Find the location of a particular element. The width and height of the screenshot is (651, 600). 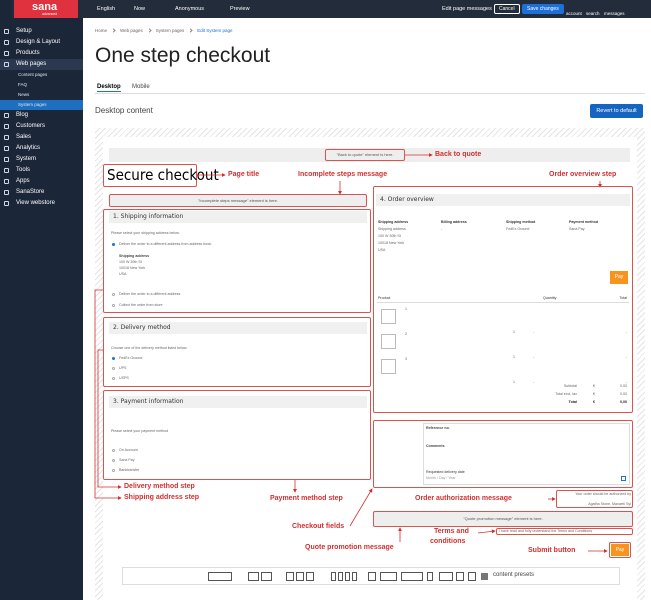

preview: Preview is located at coordinates (240, 9).